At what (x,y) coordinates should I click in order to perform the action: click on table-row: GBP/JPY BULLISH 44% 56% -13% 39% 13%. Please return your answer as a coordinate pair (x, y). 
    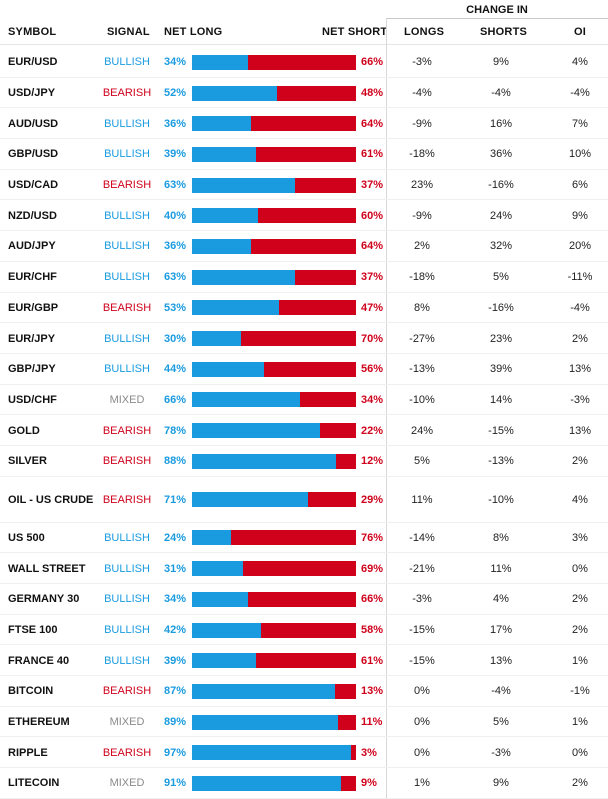
    Looking at the image, I should click on (304, 369).